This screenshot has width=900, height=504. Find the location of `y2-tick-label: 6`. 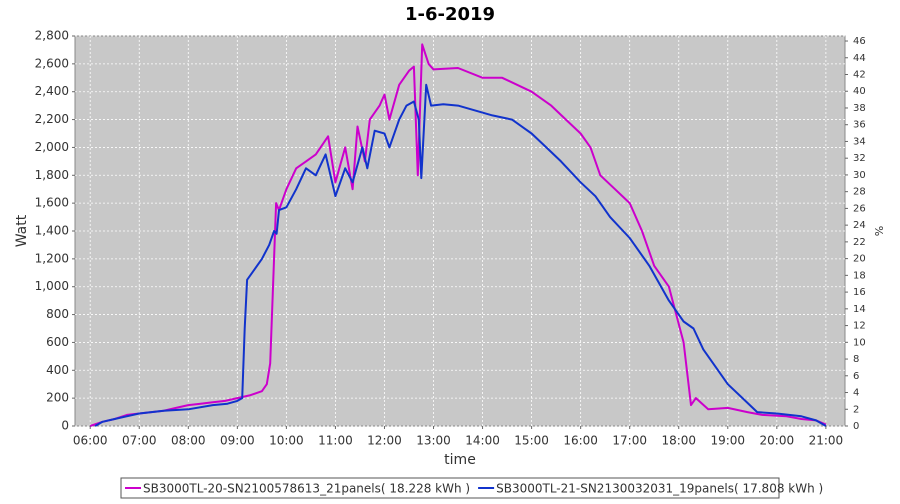

y2-tick-label: 6 is located at coordinates (856, 376).